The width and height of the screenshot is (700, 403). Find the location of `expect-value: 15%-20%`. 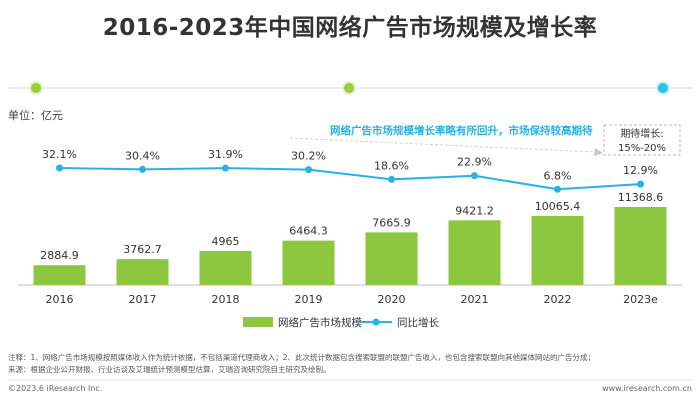

expect-value: 15%-20% is located at coordinates (642, 148).